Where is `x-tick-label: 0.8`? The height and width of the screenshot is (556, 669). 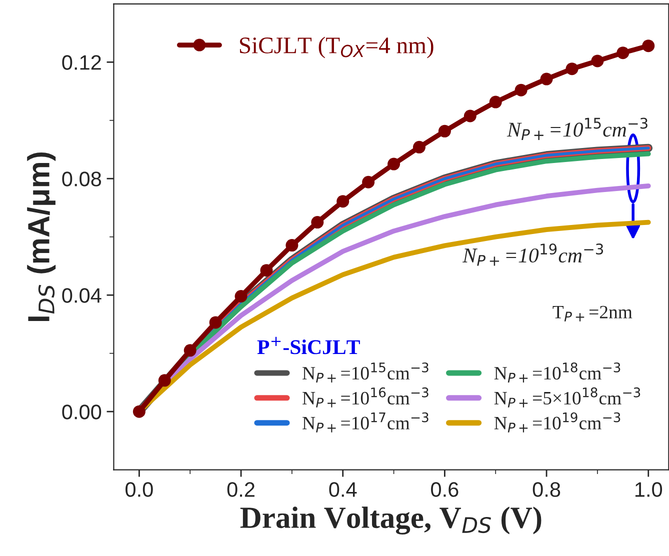 x-tick-label: 0.8 is located at coordinates (546, 489).